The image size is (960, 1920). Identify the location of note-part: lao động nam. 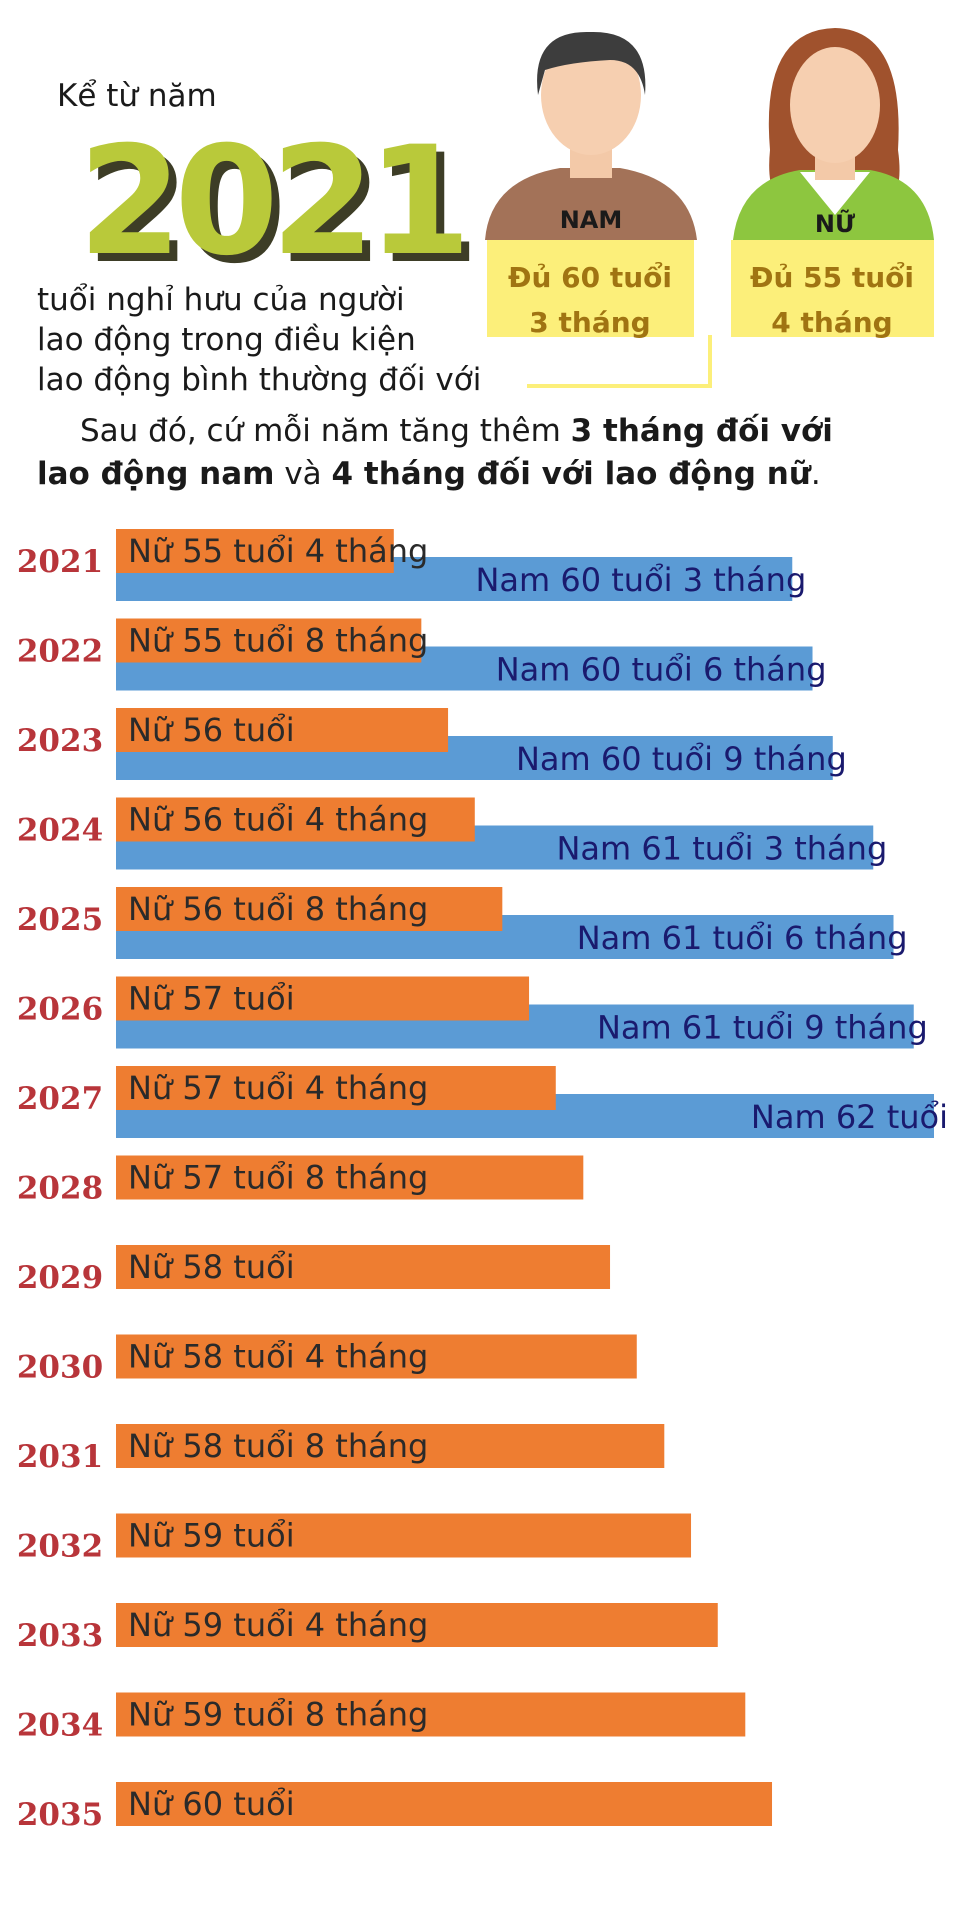
(155, 474).